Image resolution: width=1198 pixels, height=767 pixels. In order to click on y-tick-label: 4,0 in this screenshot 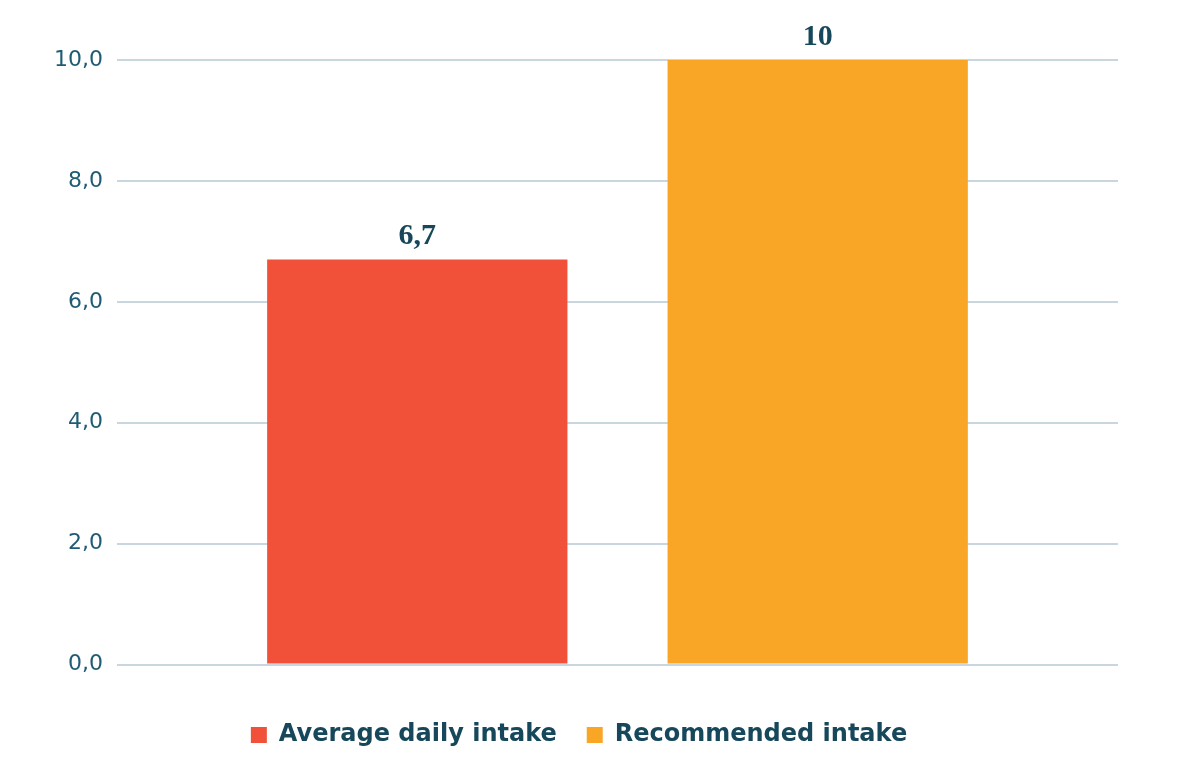, I will do `click(85, 421)`.